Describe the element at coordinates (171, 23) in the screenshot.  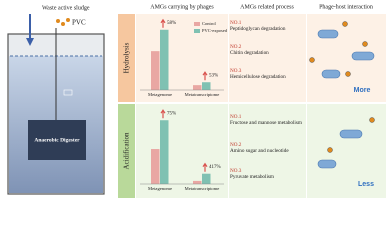
I see `increase-label: 58%` at that location.